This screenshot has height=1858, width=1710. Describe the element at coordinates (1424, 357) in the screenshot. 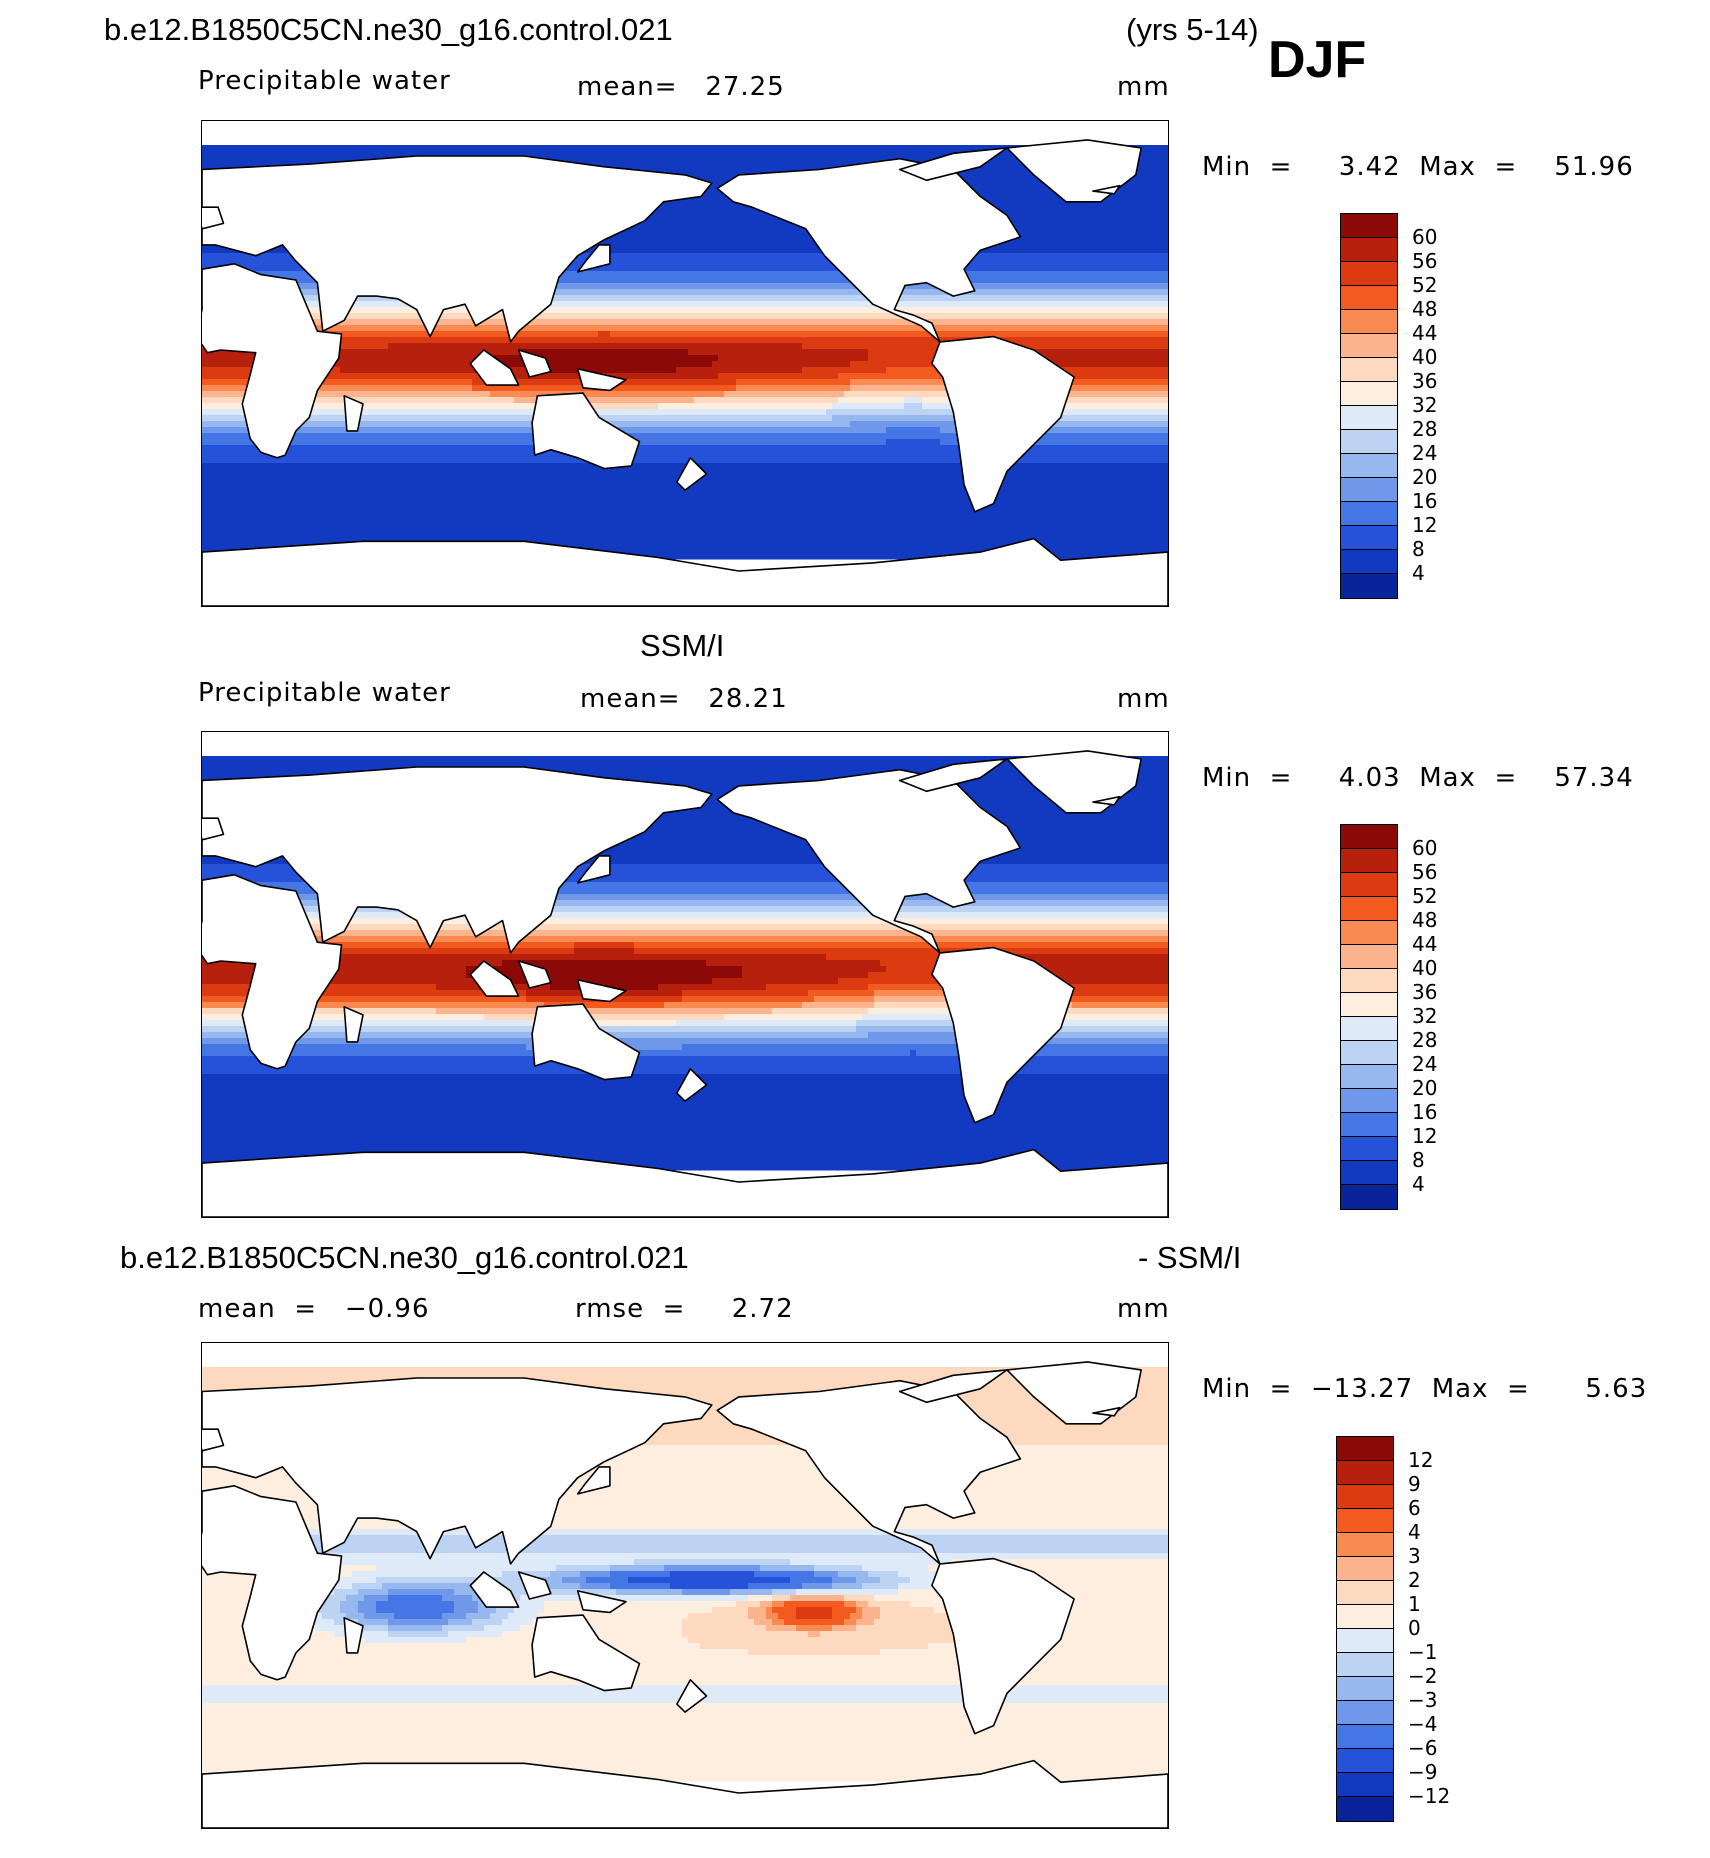

I see `panel1-colorbar-tick-label: 40` at that location.